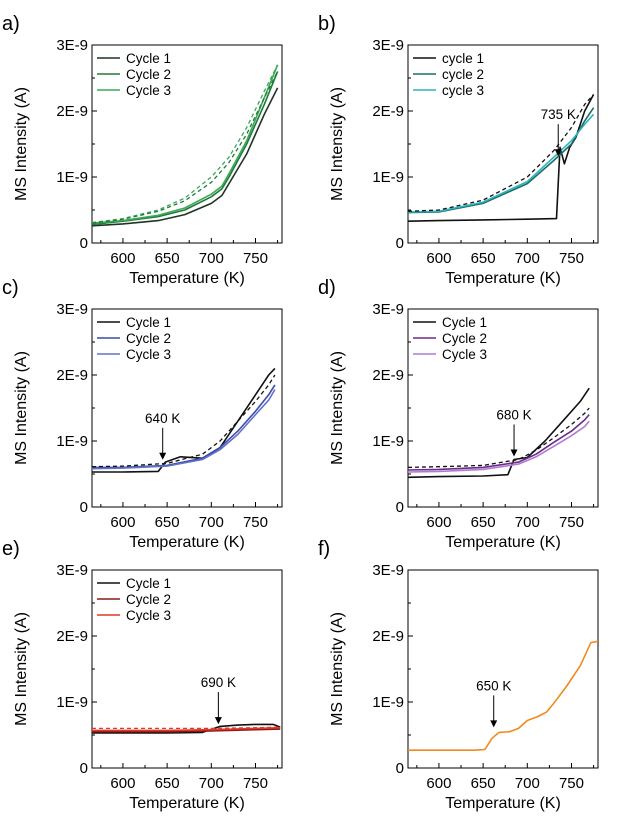 The width and height of the screenshot is (627, 819). Describe the element at coordinates (327, 288) in the screenshot. I see `panel-letter: d)` at that location.